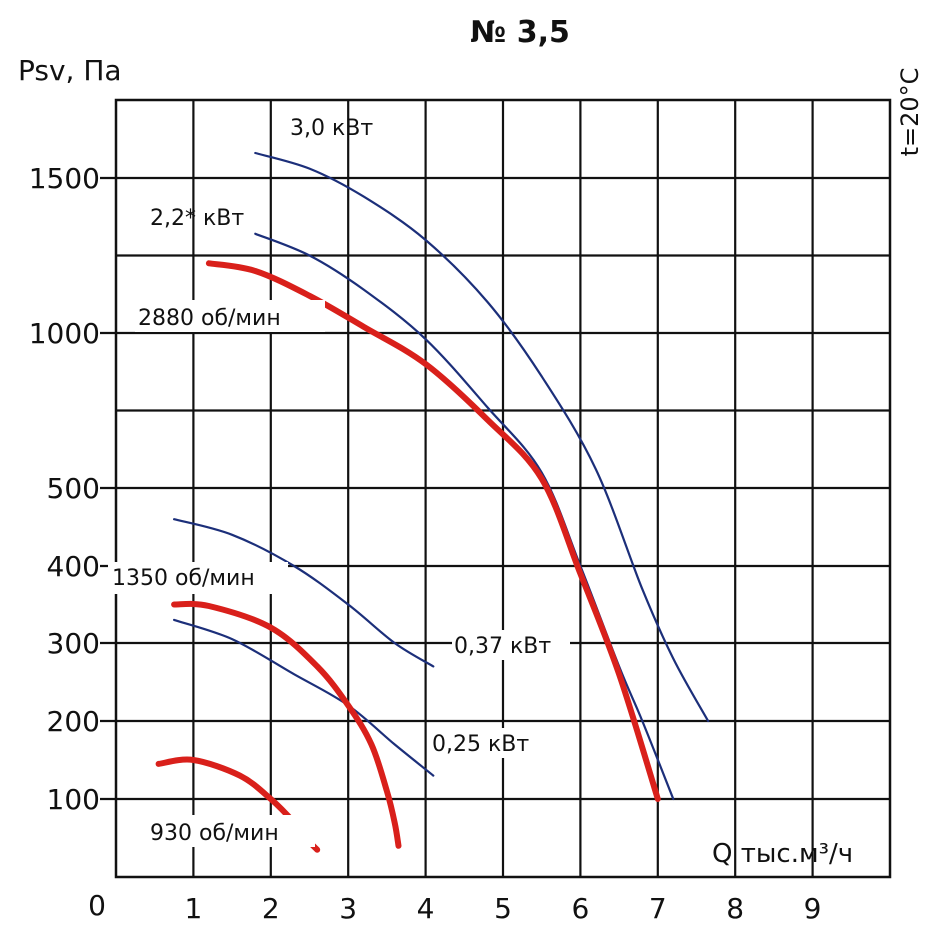 The width and height of the screenshot is (939, 939). What do you see at coordinates (73, 643) in the screenshot?
I see `y-tick-label: 300` at bounding box center [73, 643].